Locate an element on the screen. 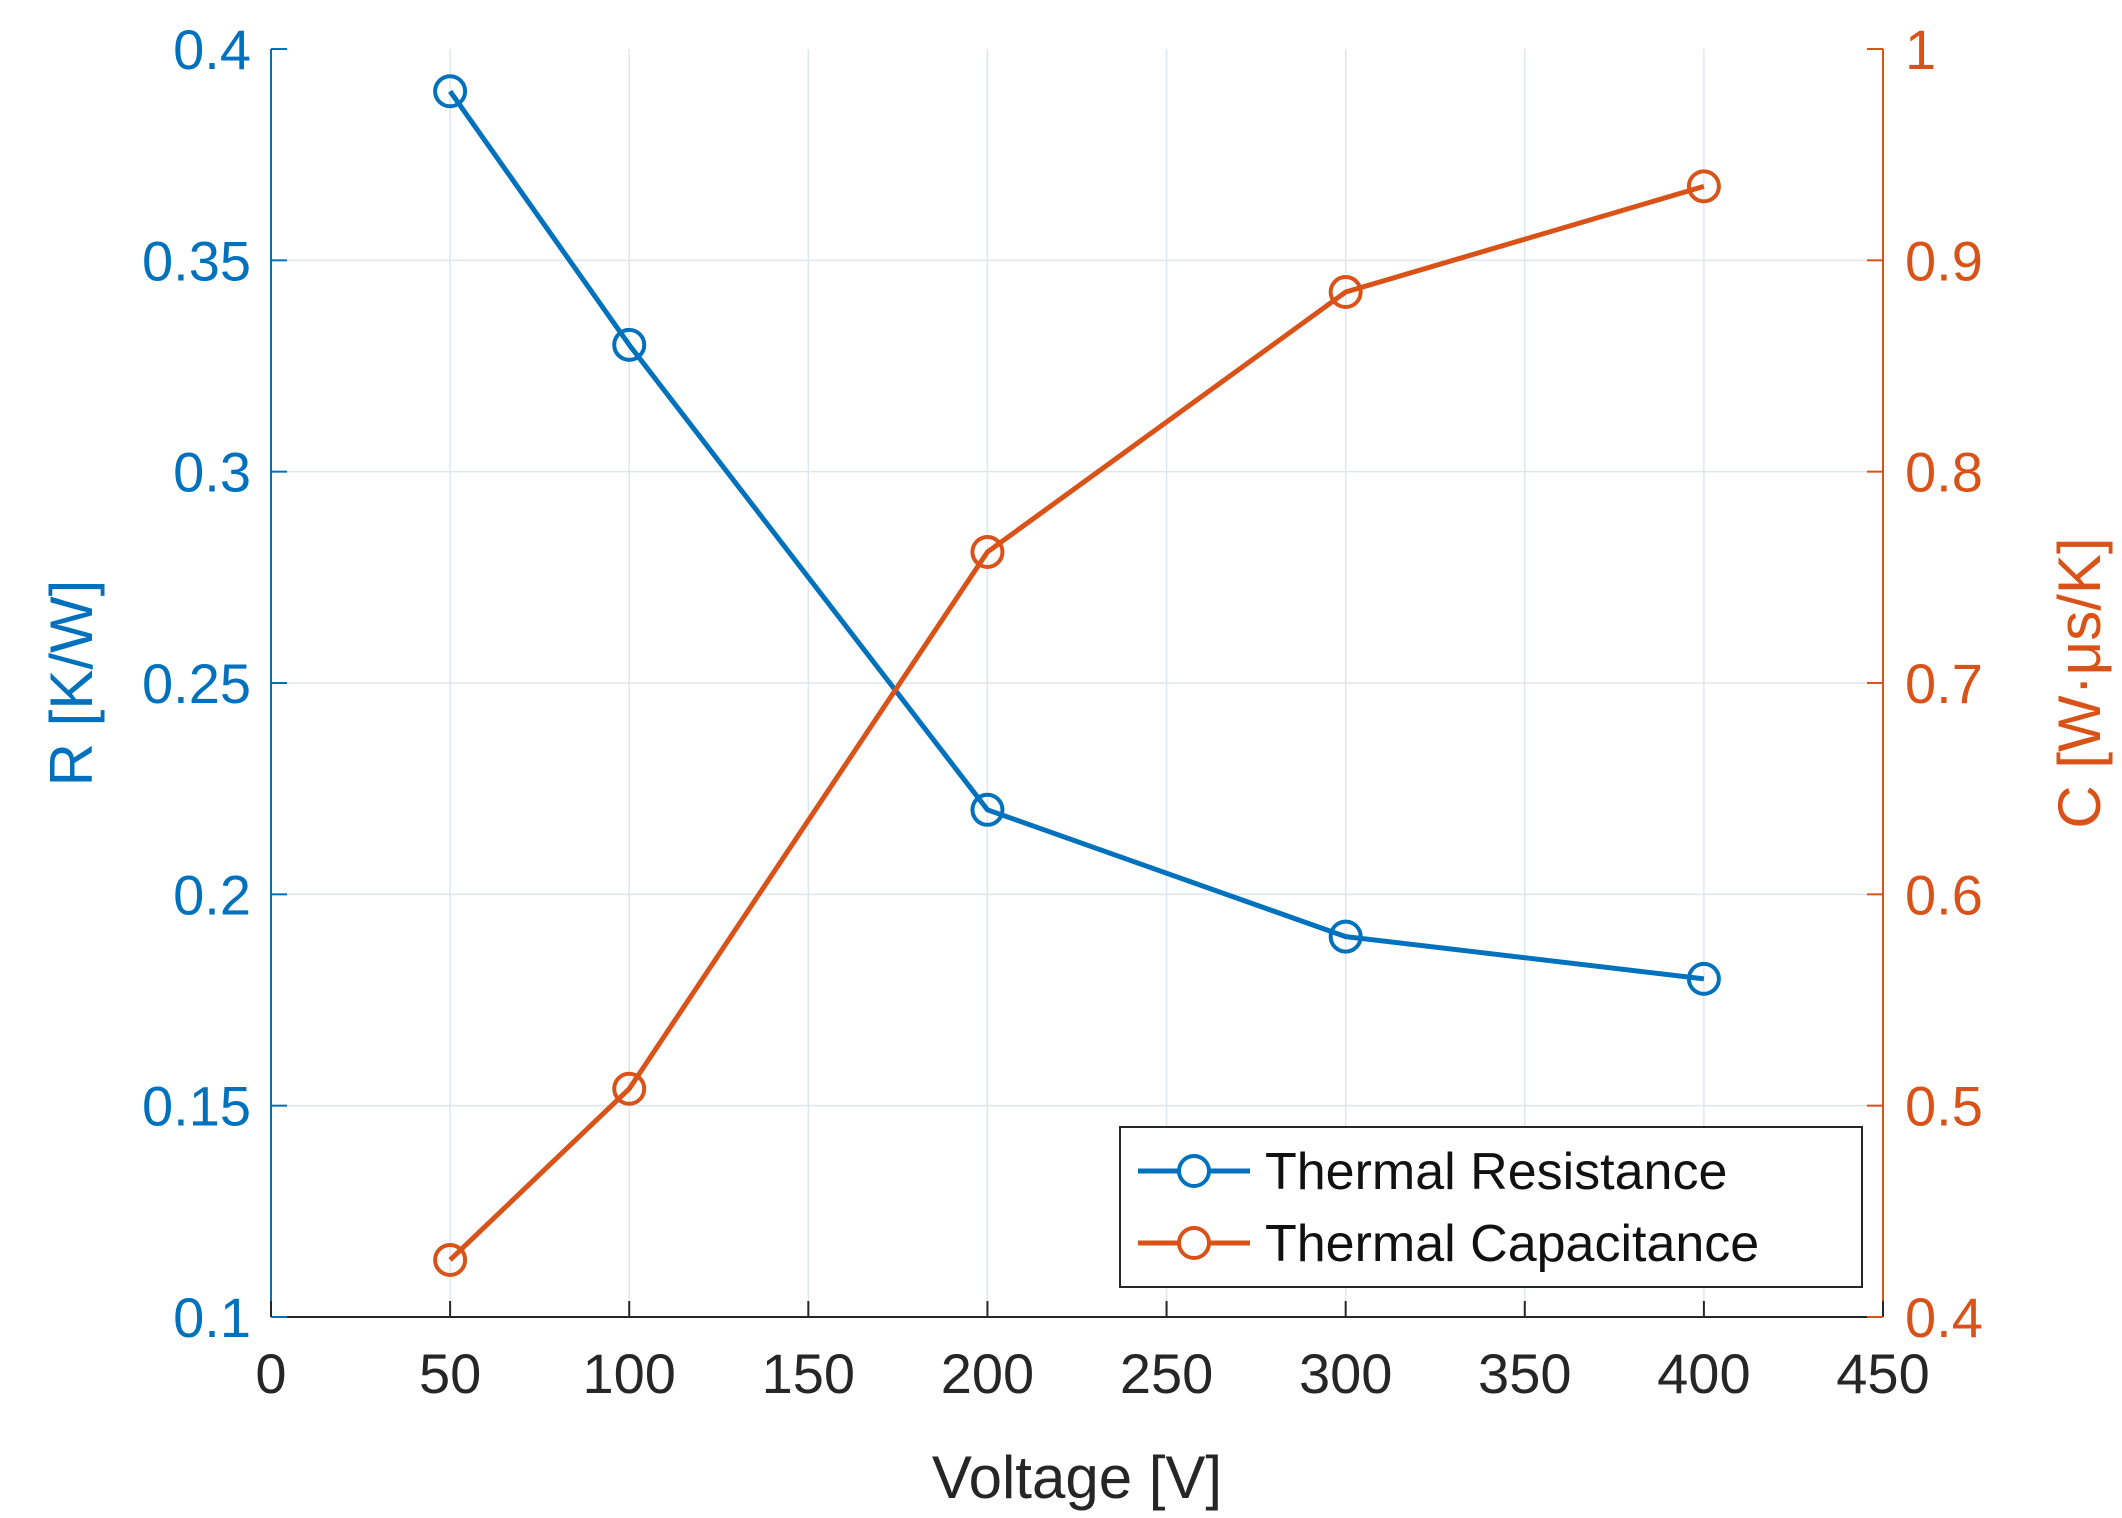 The height and width of the screenshot is (1518, 2122). x-tick-label: 0 is located at coordinates (270, 1373).